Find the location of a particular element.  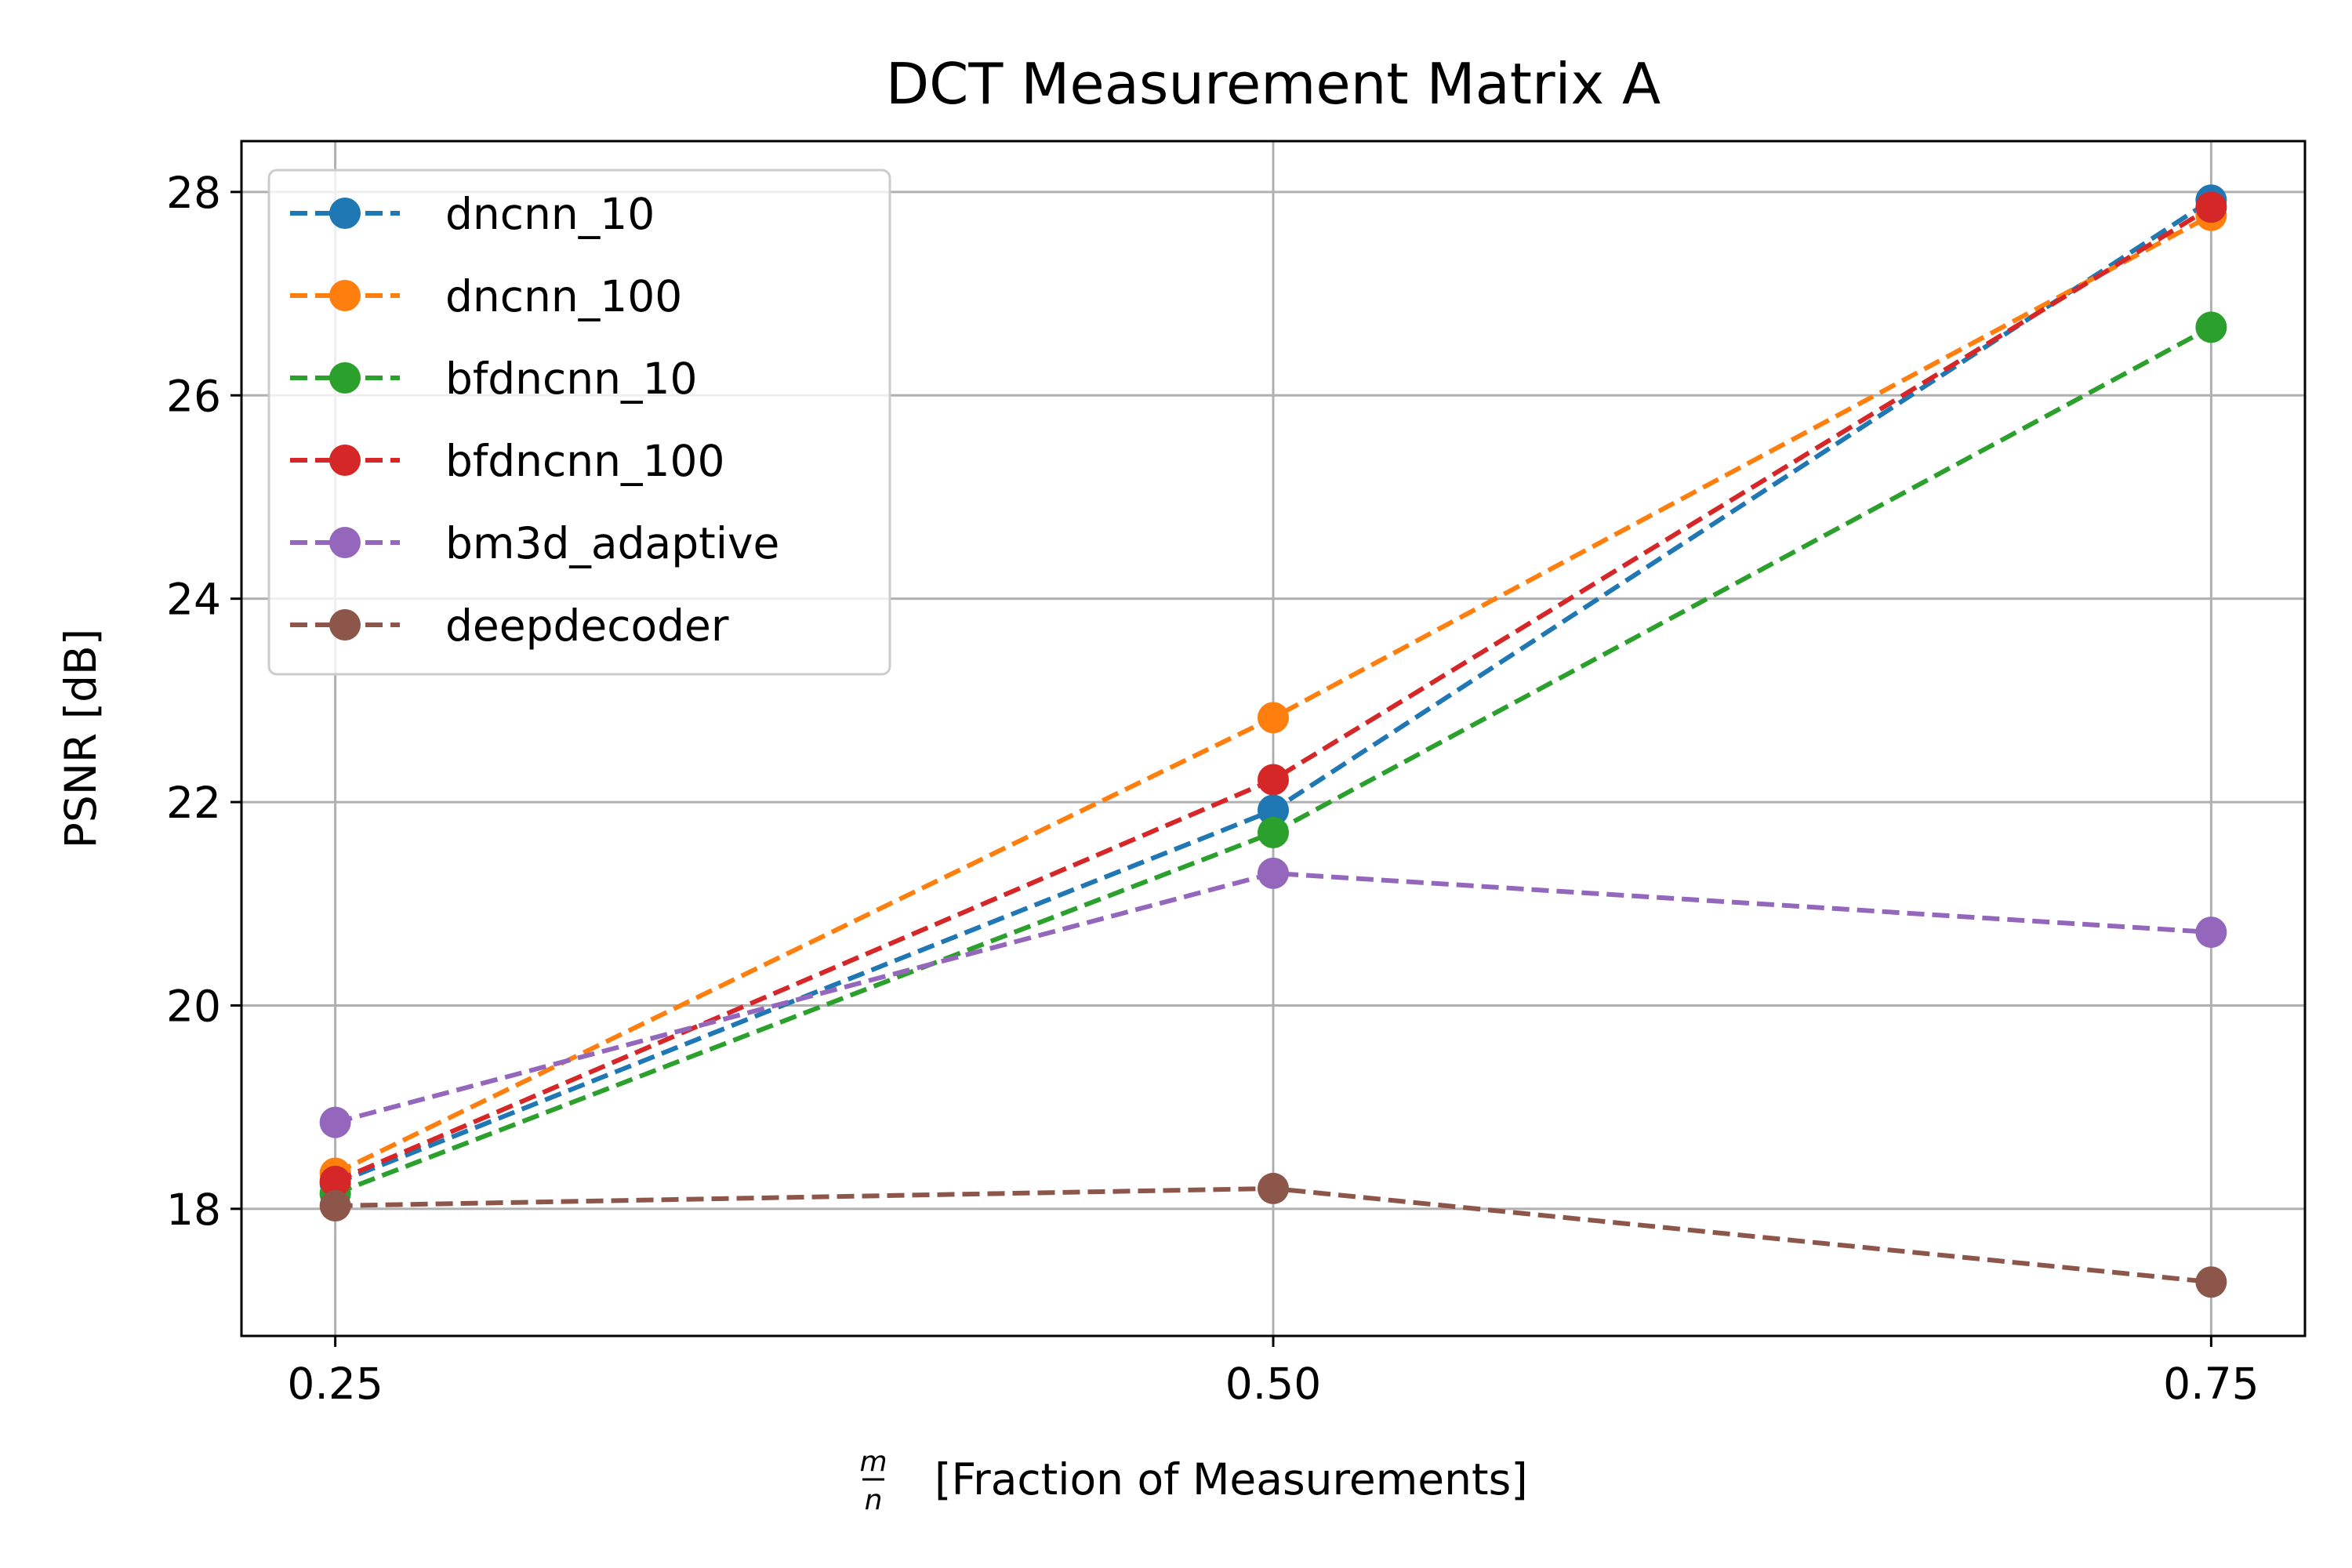

legend-frame is located at coordinates (579, 422).